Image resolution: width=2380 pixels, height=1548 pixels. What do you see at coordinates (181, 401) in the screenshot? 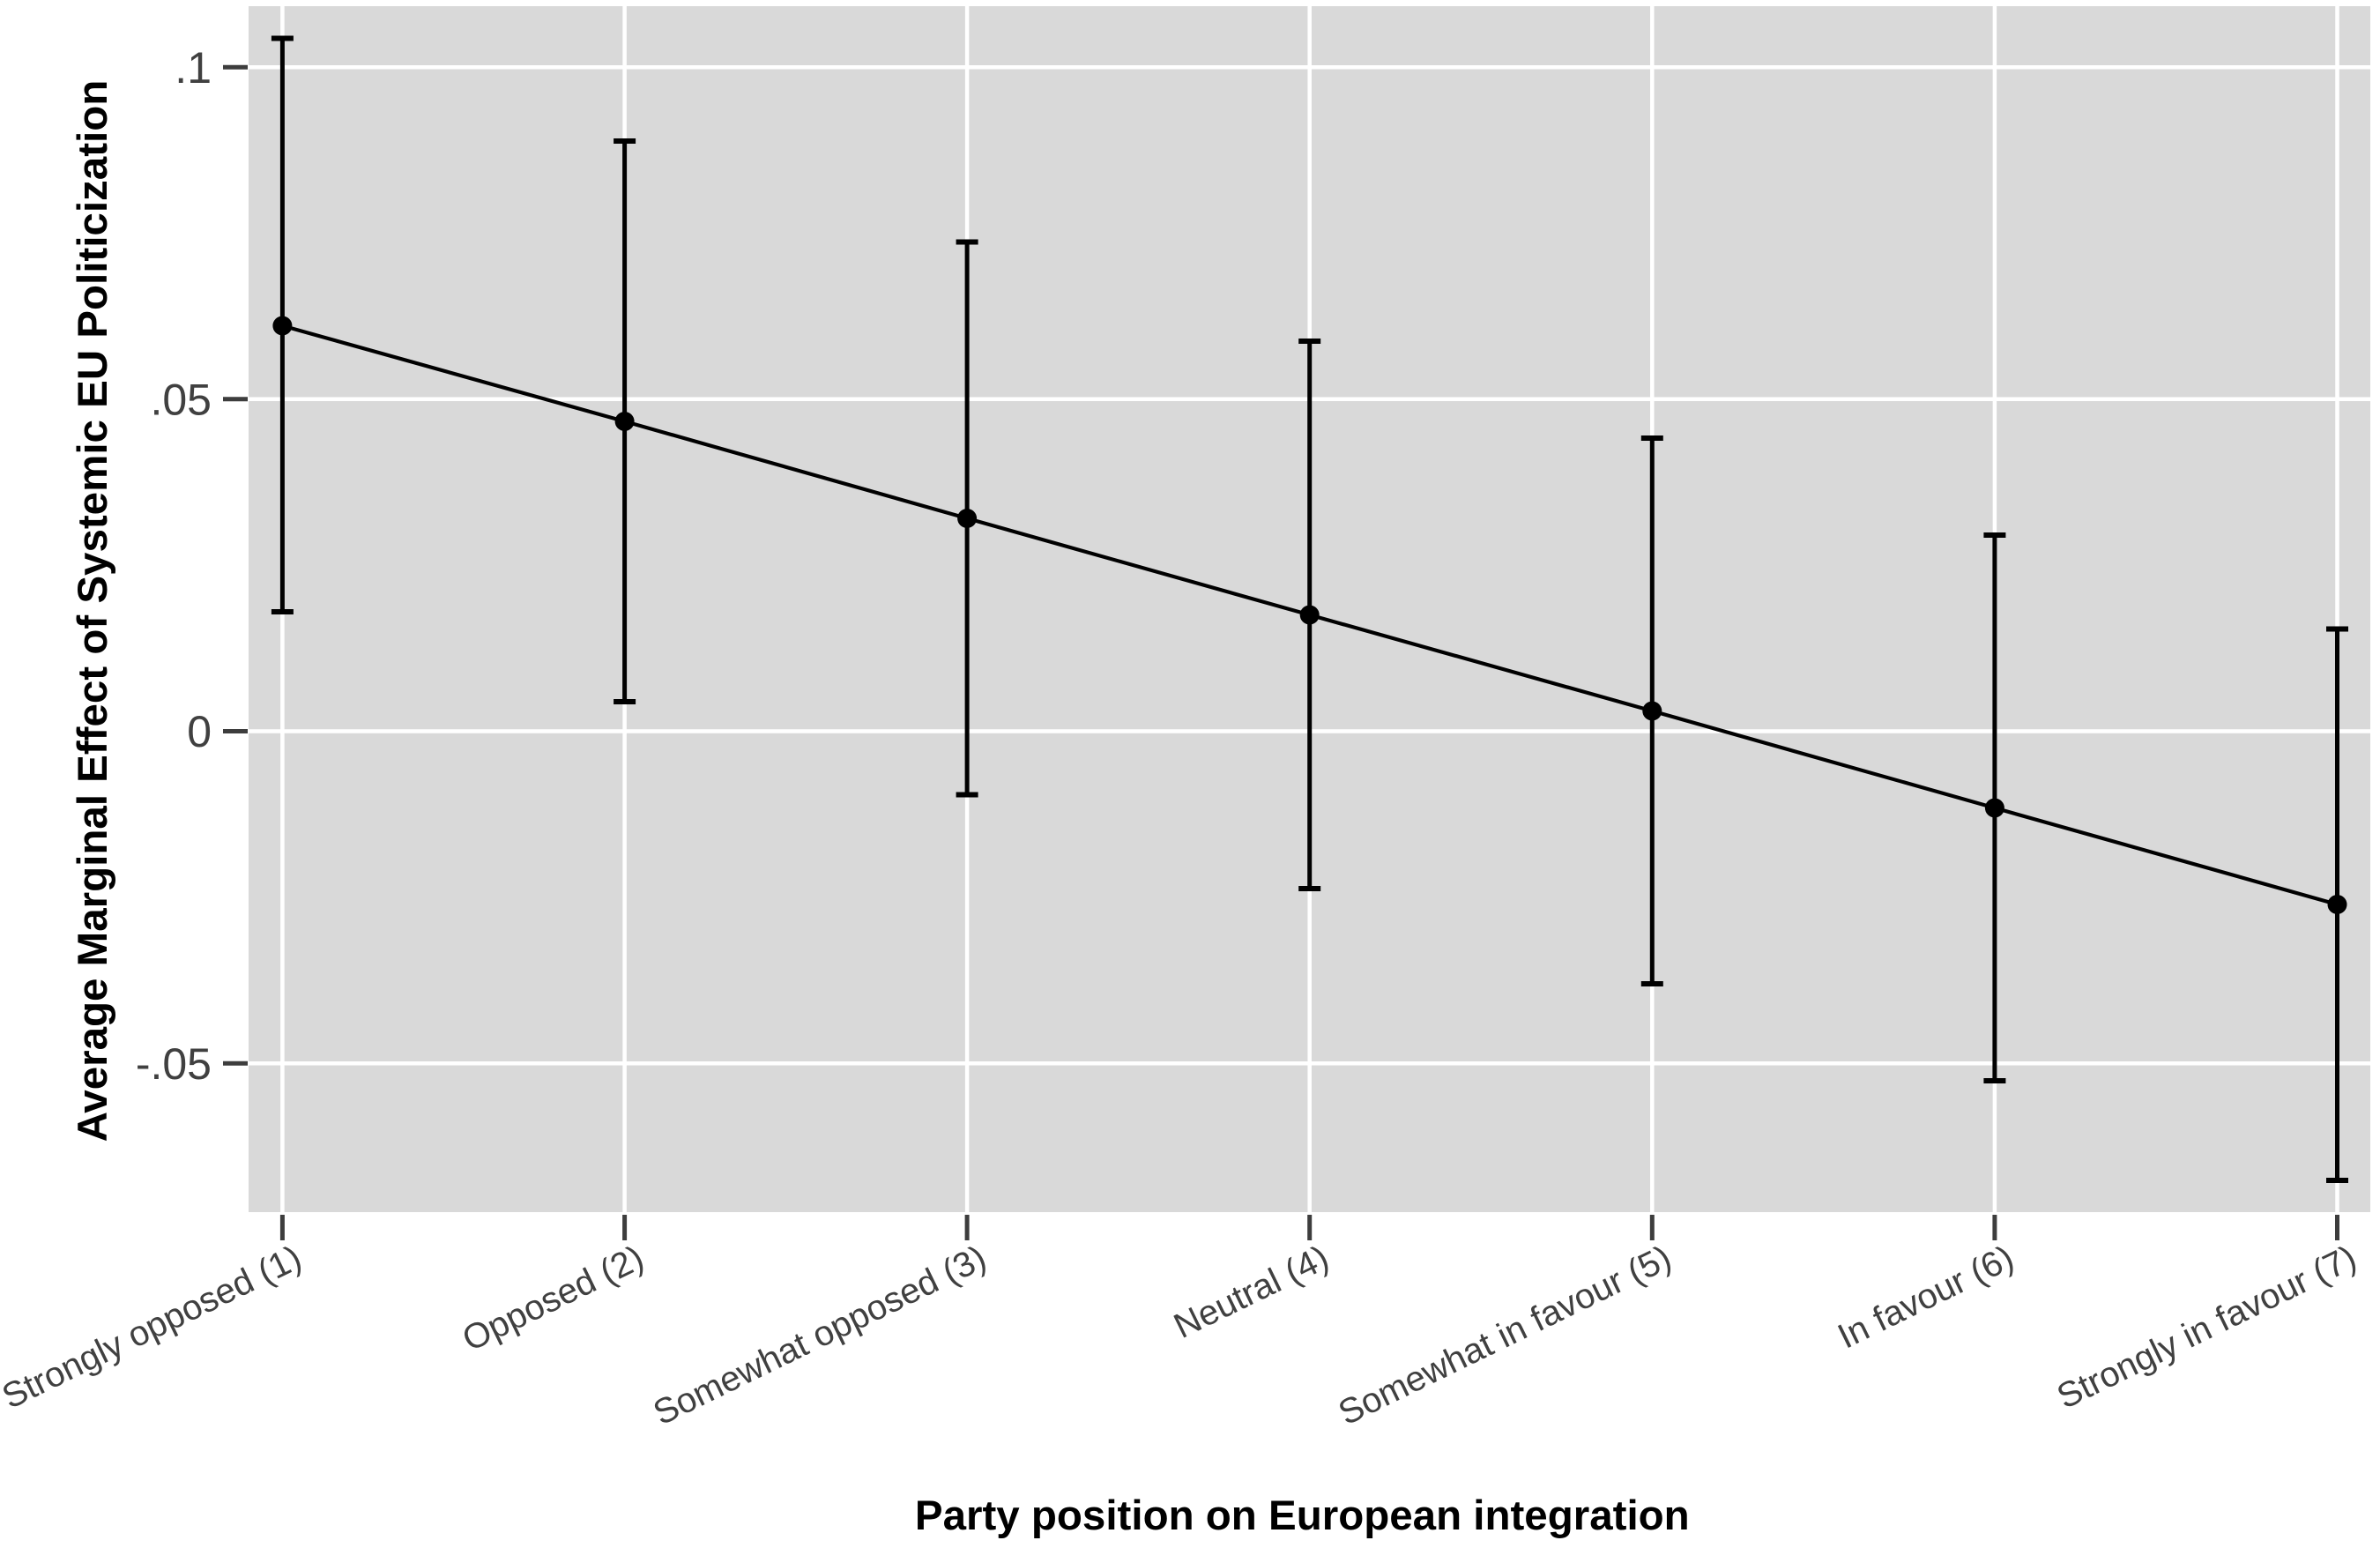
I see `svg-text: .05` at bounding box center [181, 401].